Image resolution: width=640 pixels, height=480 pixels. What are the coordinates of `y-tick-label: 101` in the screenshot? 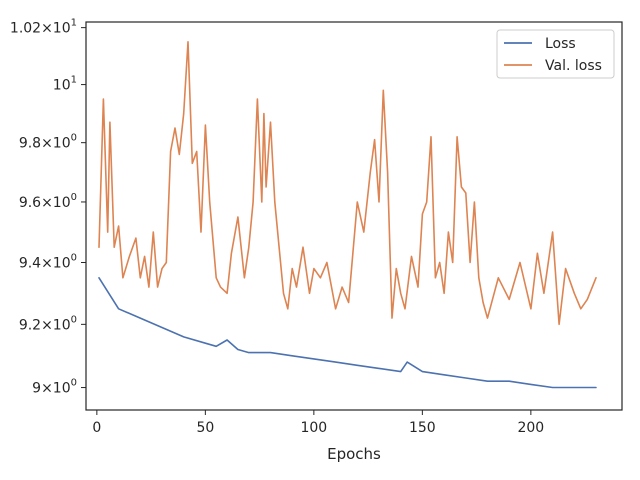 It's located at (65, 84).